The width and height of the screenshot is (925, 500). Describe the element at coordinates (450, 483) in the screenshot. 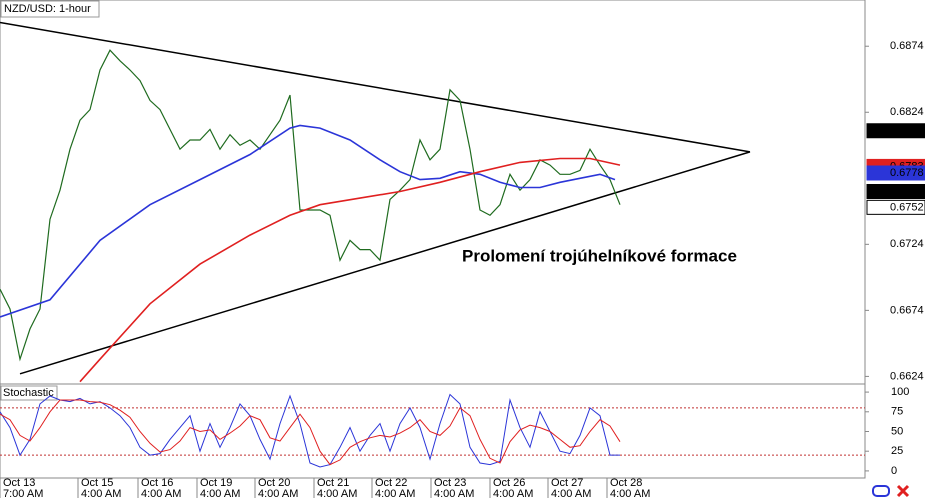

I see `x-tick-label: Oct 23` at that location.